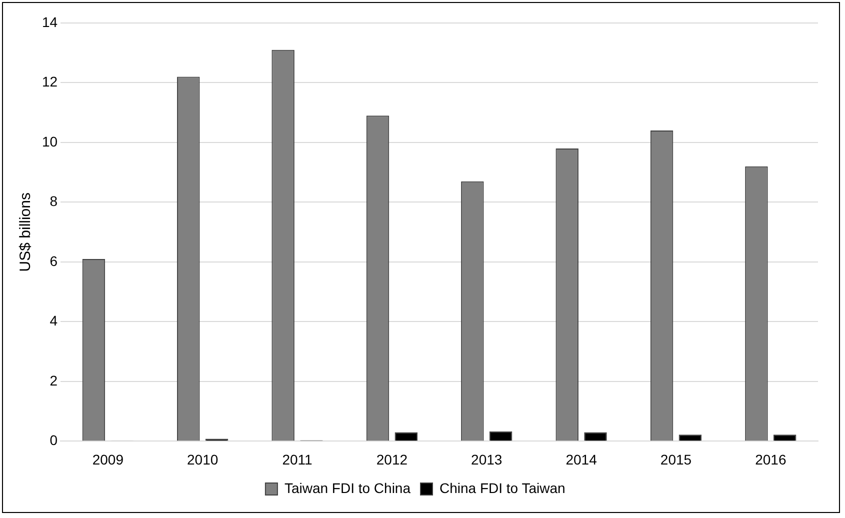 The image size is (845, 518). What do you see at coordinates (770, 459) in the screenshot?
I see `x-tick-label: 2016` at bounding box center [770, 459].